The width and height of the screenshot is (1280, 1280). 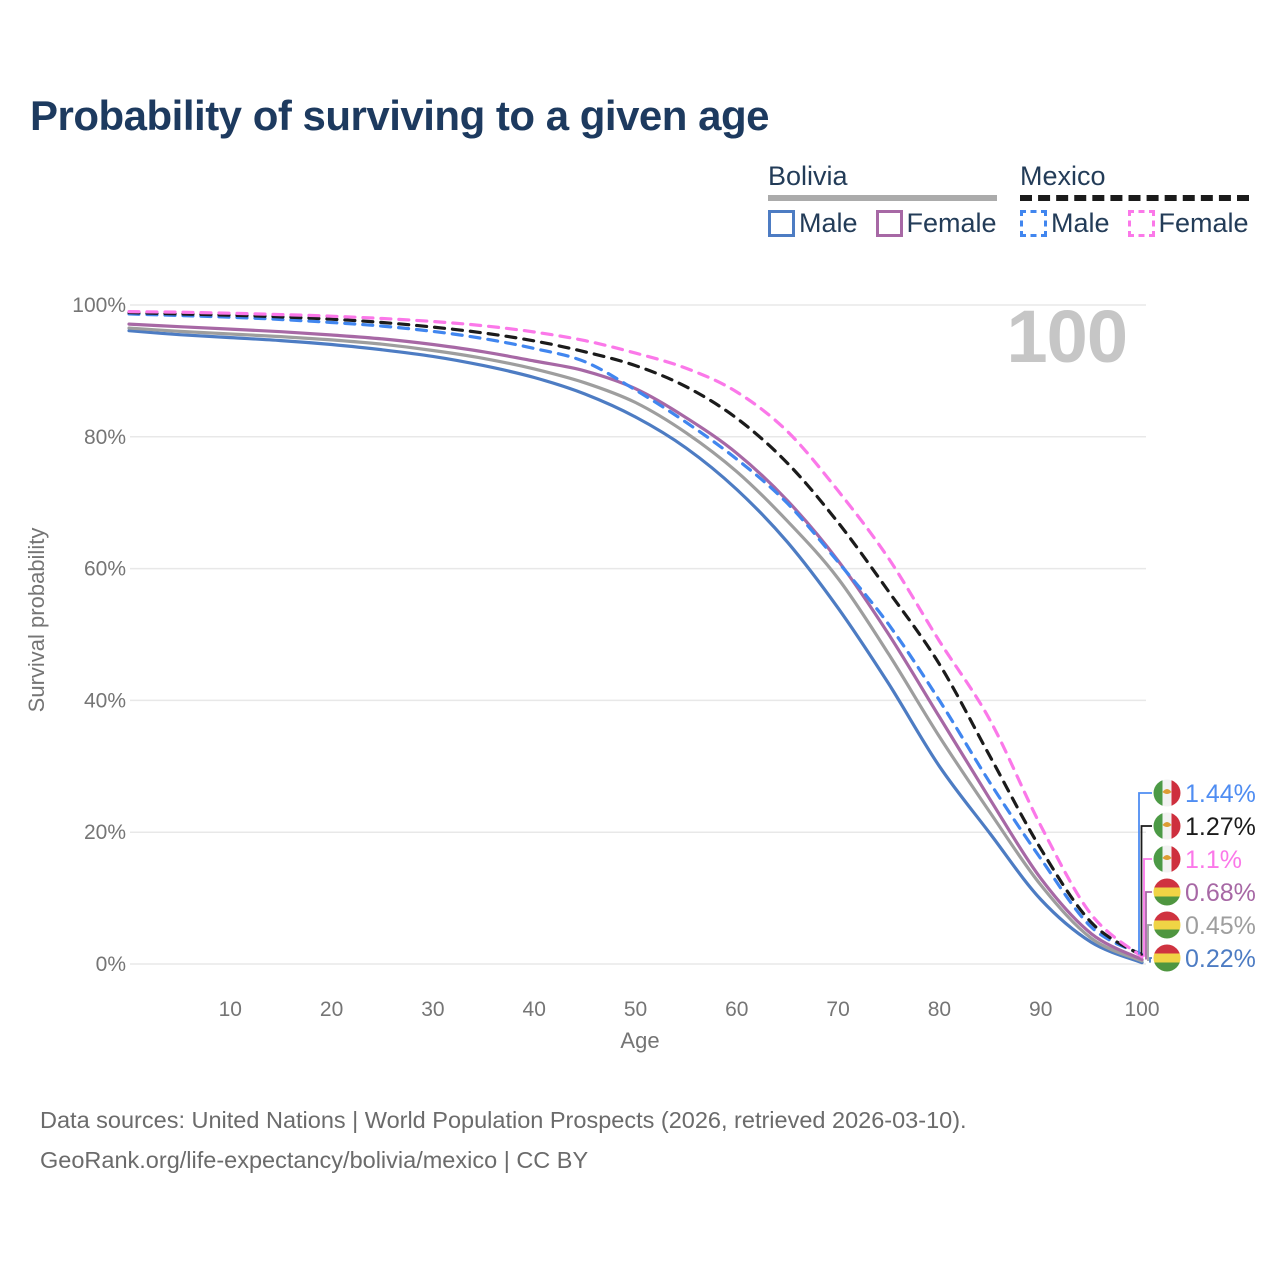 What do you see at coordinates (635, 1009) in the screenshot?
I see `x-tick-label: 50` at bounding box center [635, 1009].